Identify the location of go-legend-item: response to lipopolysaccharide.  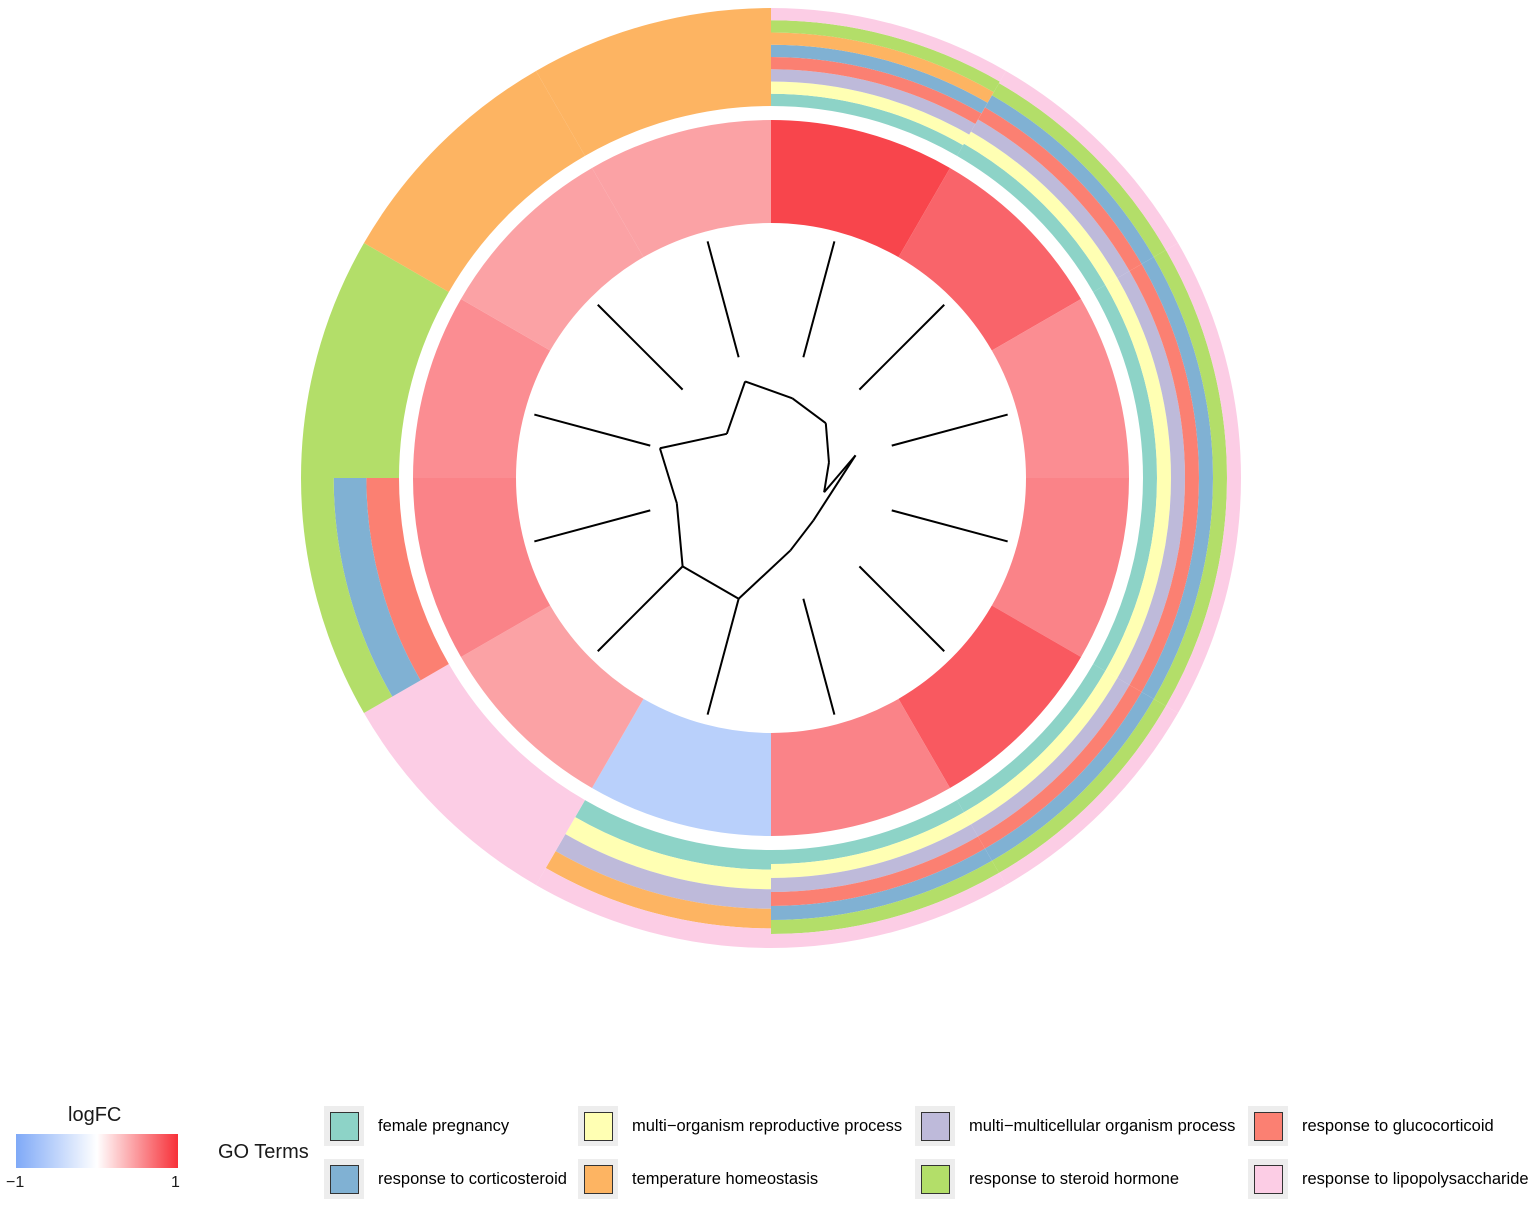
(1388, 1179).